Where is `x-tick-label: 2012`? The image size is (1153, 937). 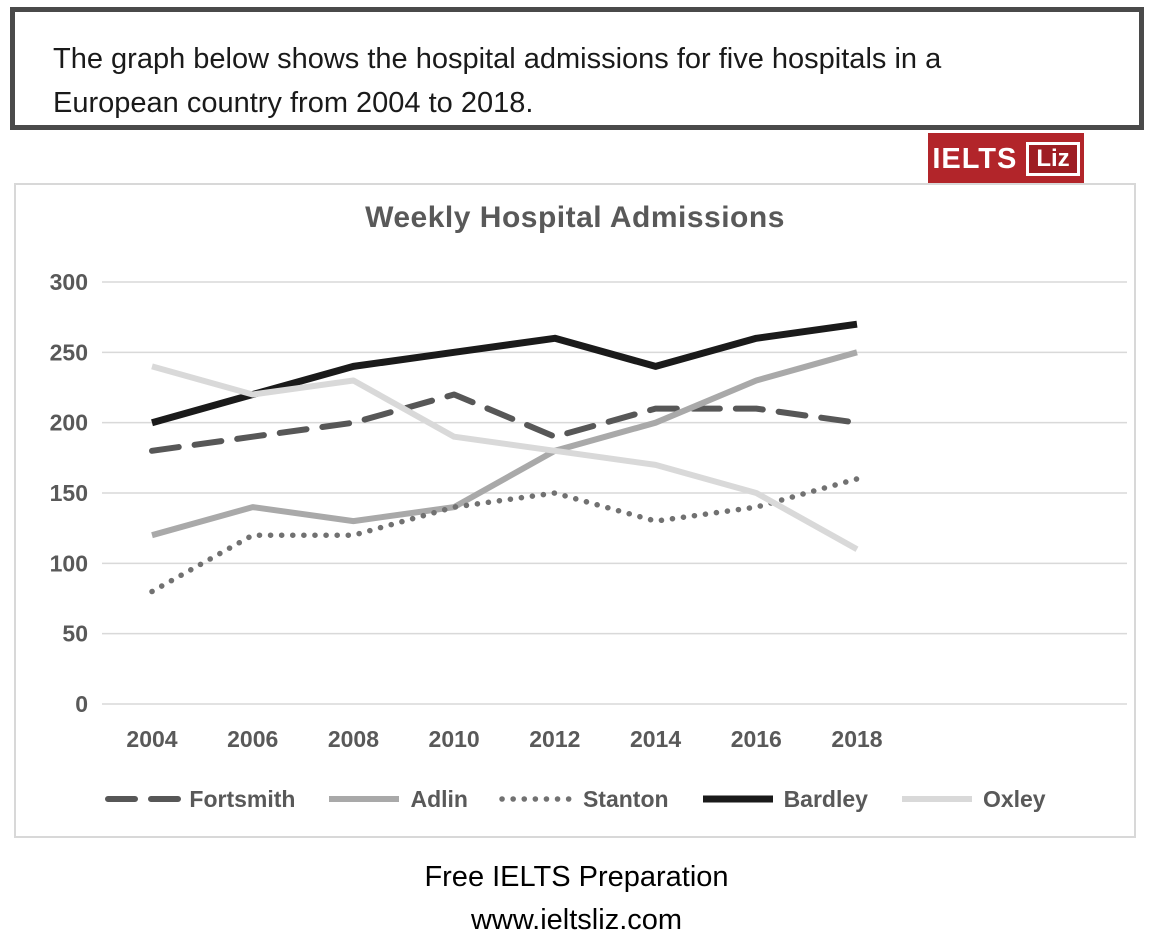
x-tick-label: 2012 is located at coordinates (554, 739).